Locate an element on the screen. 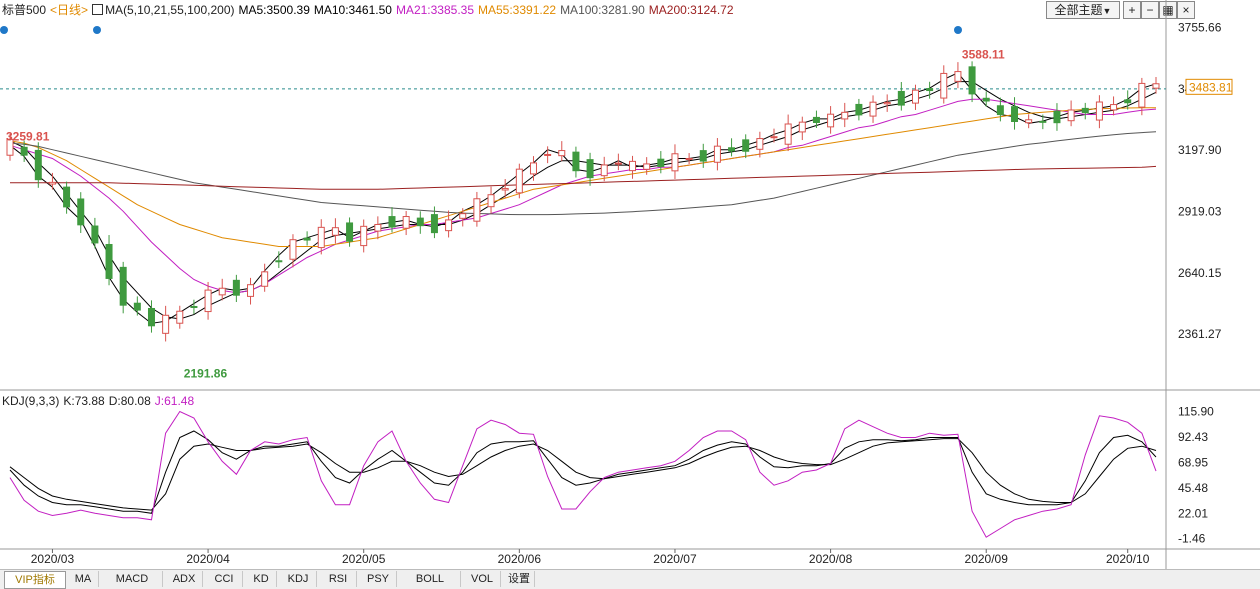  ma100-value: MA100:3281.90 is located at coordinates (602, 10).